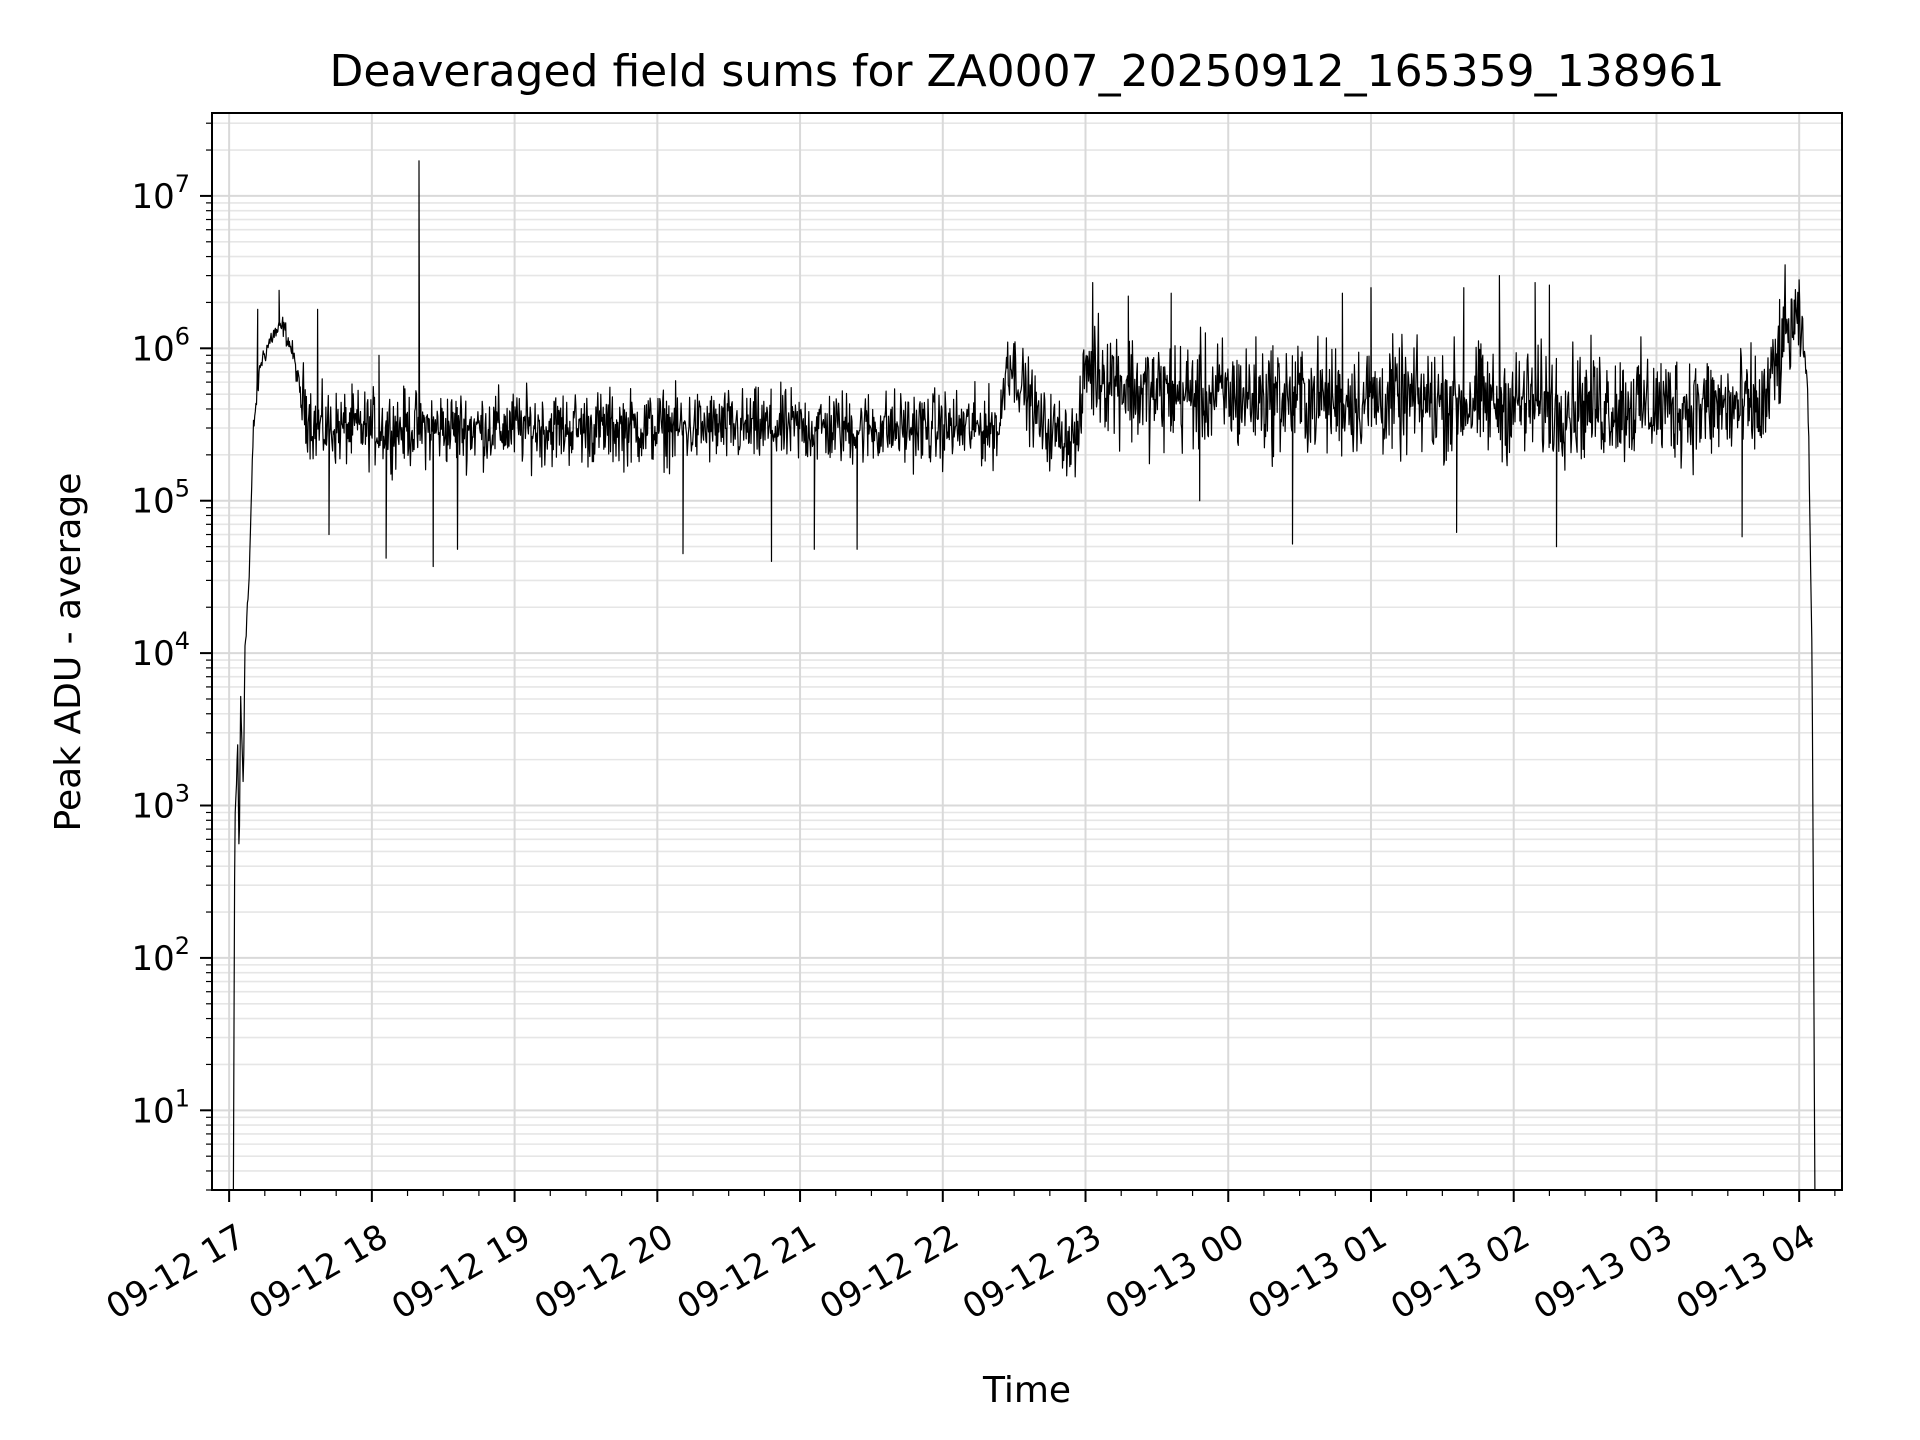 Image resolution: width=1920 pixels, height=1440 pixels. I want to click on y-tick-exponent: 1, so click(182, 1098).